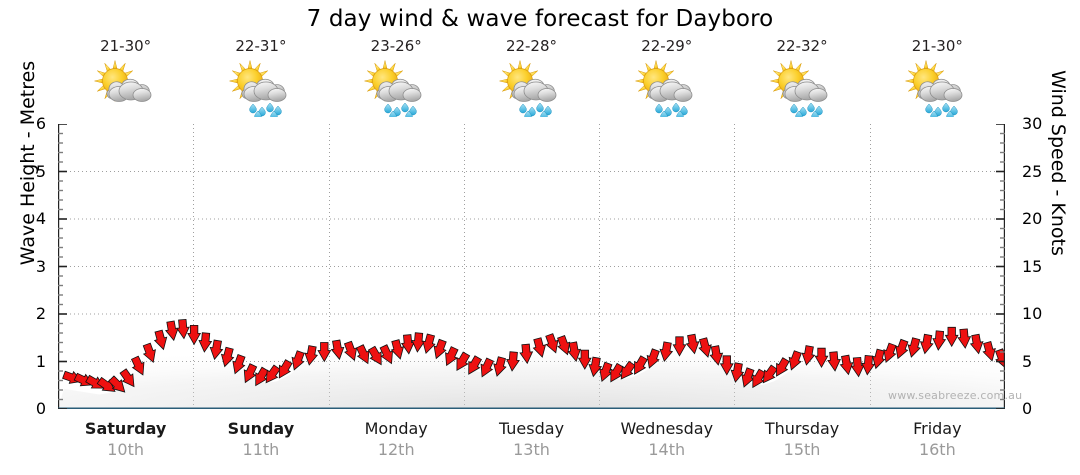  Describe the element at coordinates (40, 266) in the screenshot. I see `left-tick-label: 3` at that location.